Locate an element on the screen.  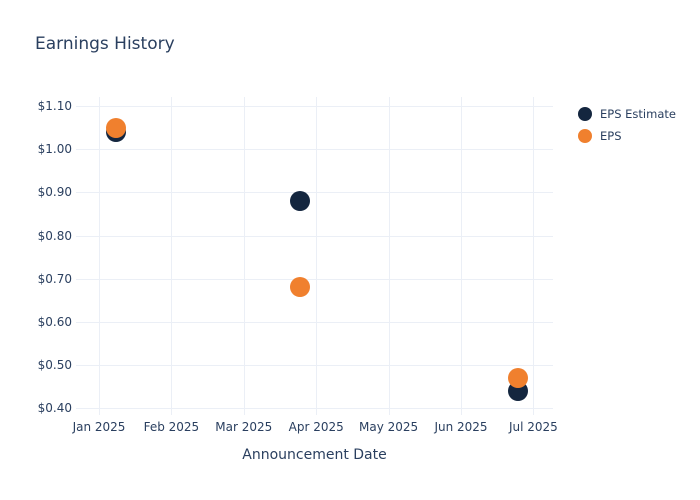
y-tick-label: $0.70 is located at coordinates (54, 278).